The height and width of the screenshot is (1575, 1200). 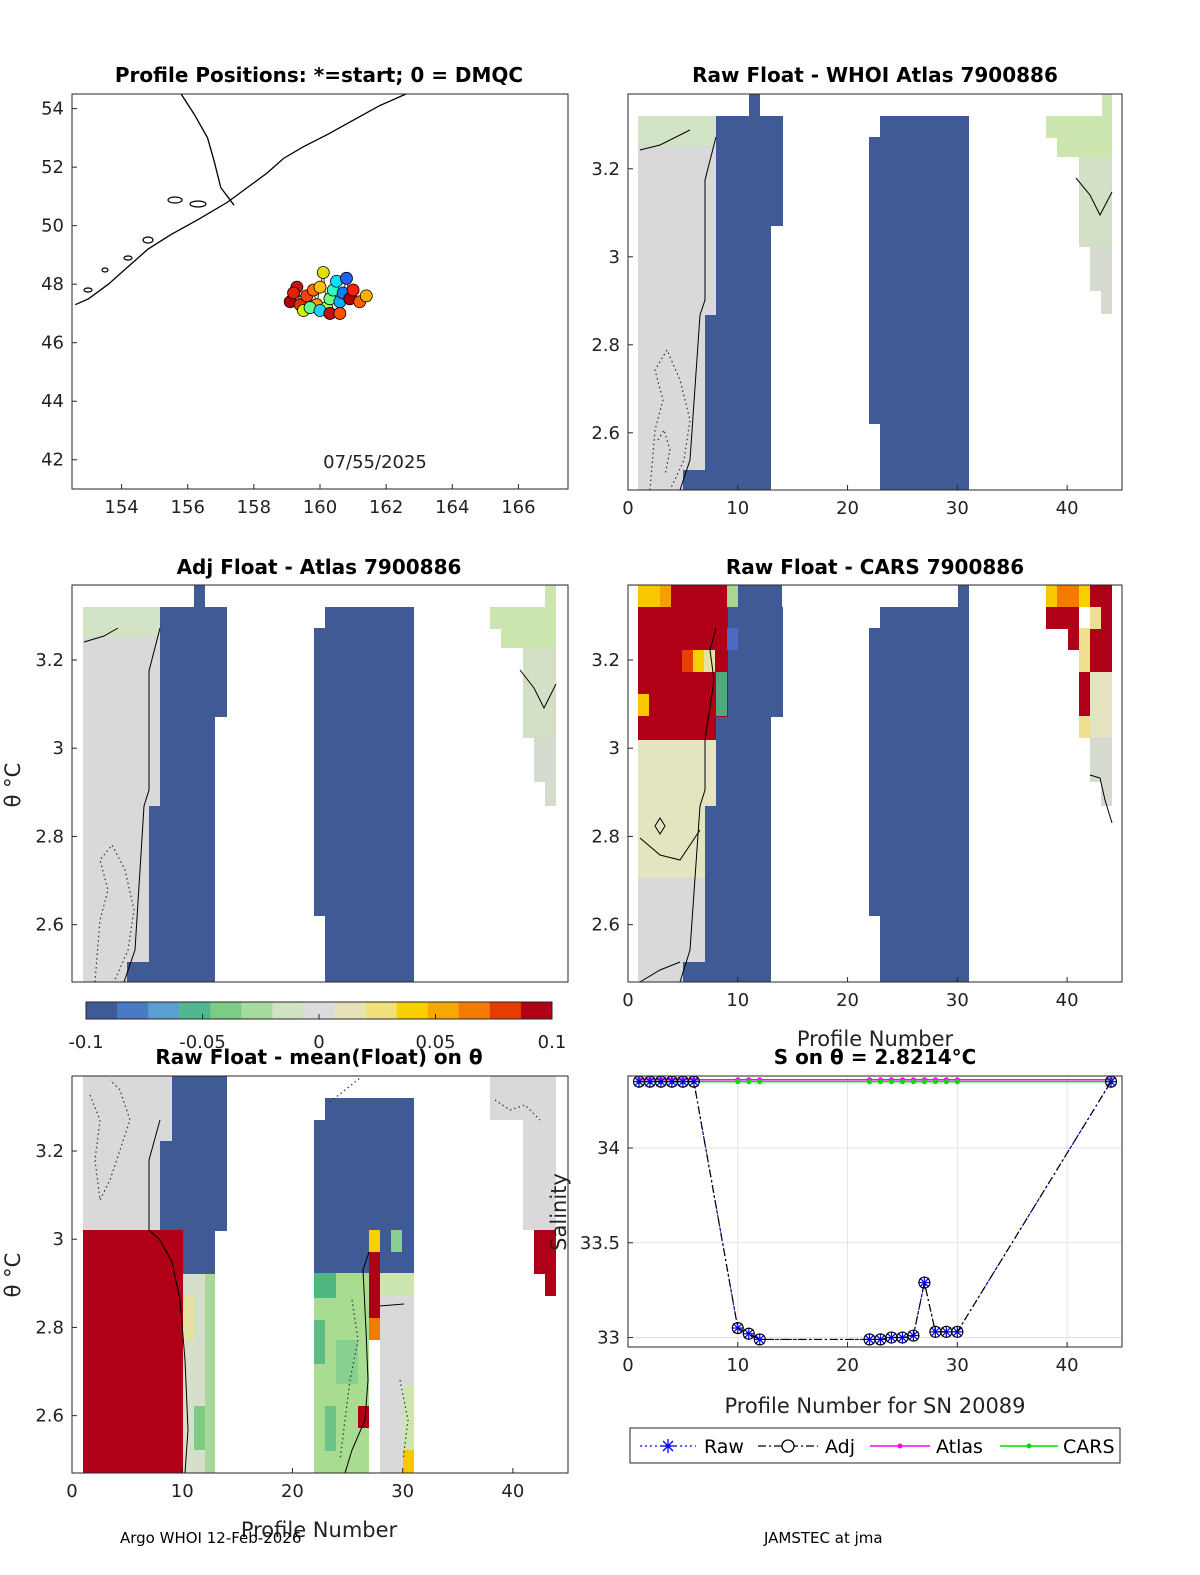 What do you see at coordinates (13, 785) in the screenshot?
I see `adj-y-label: θ °C` at bounding box center [13, 785].